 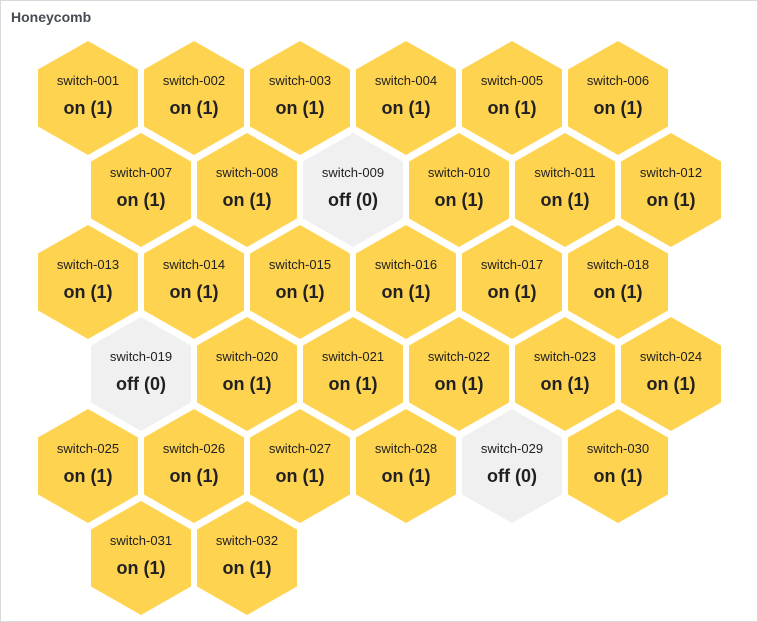 I want to click on hexagon-label: switch-026, so click(x=194, y=448).